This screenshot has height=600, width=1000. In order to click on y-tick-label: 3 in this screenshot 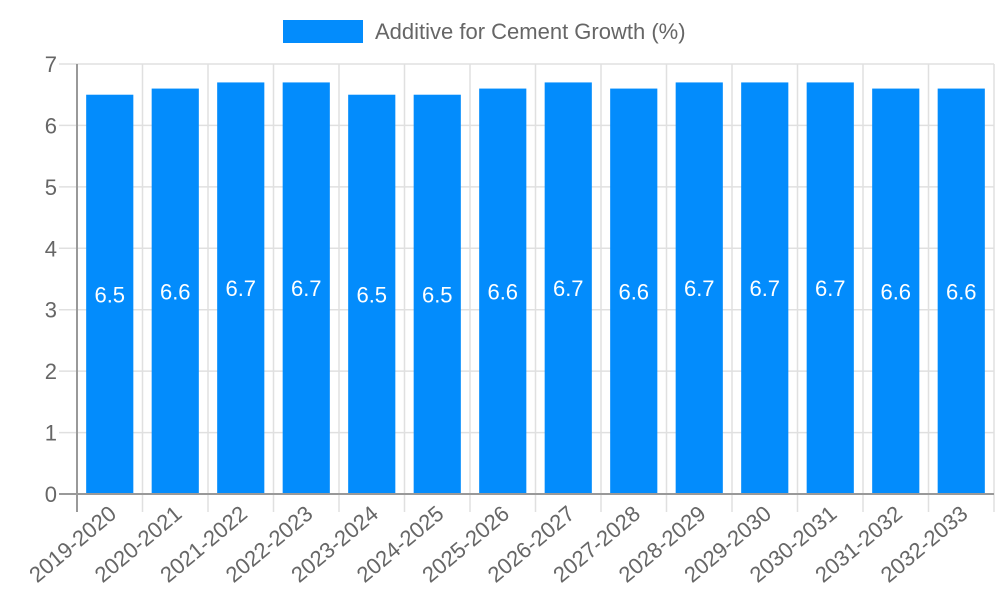, I will do `click(51, 310)`.